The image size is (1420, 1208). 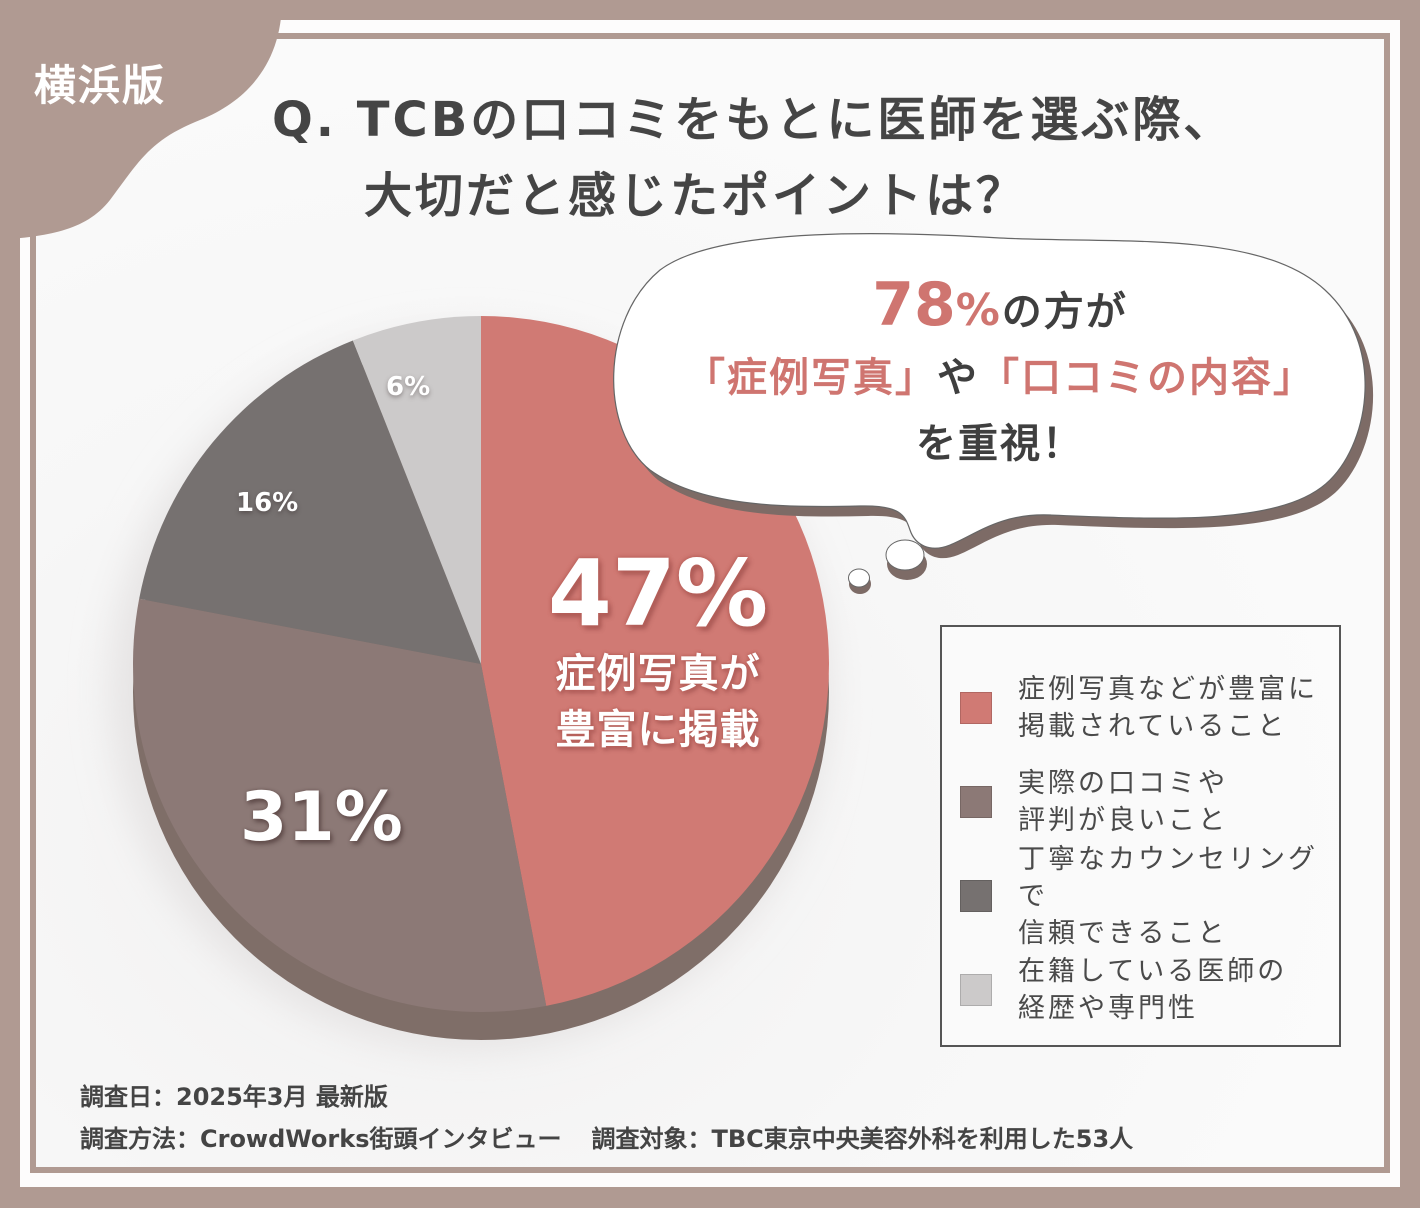 I want to click on survey-date: 調査日：2025年3月 最新版, so click(x=234, y=1097).